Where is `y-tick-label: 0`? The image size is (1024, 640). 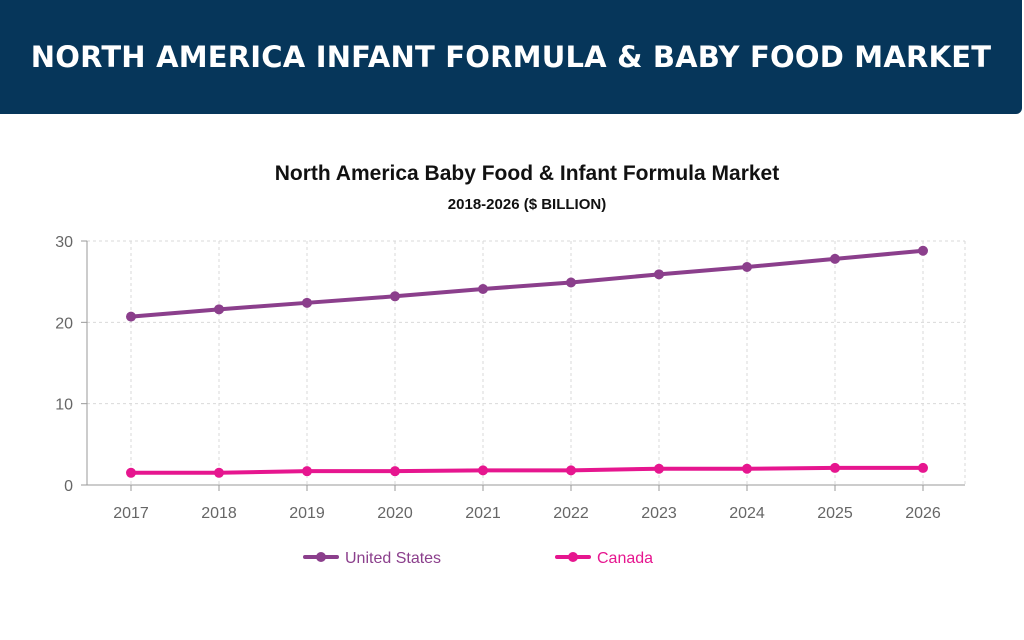 y-tick-label: 0 is located at coordinates (68, 486).